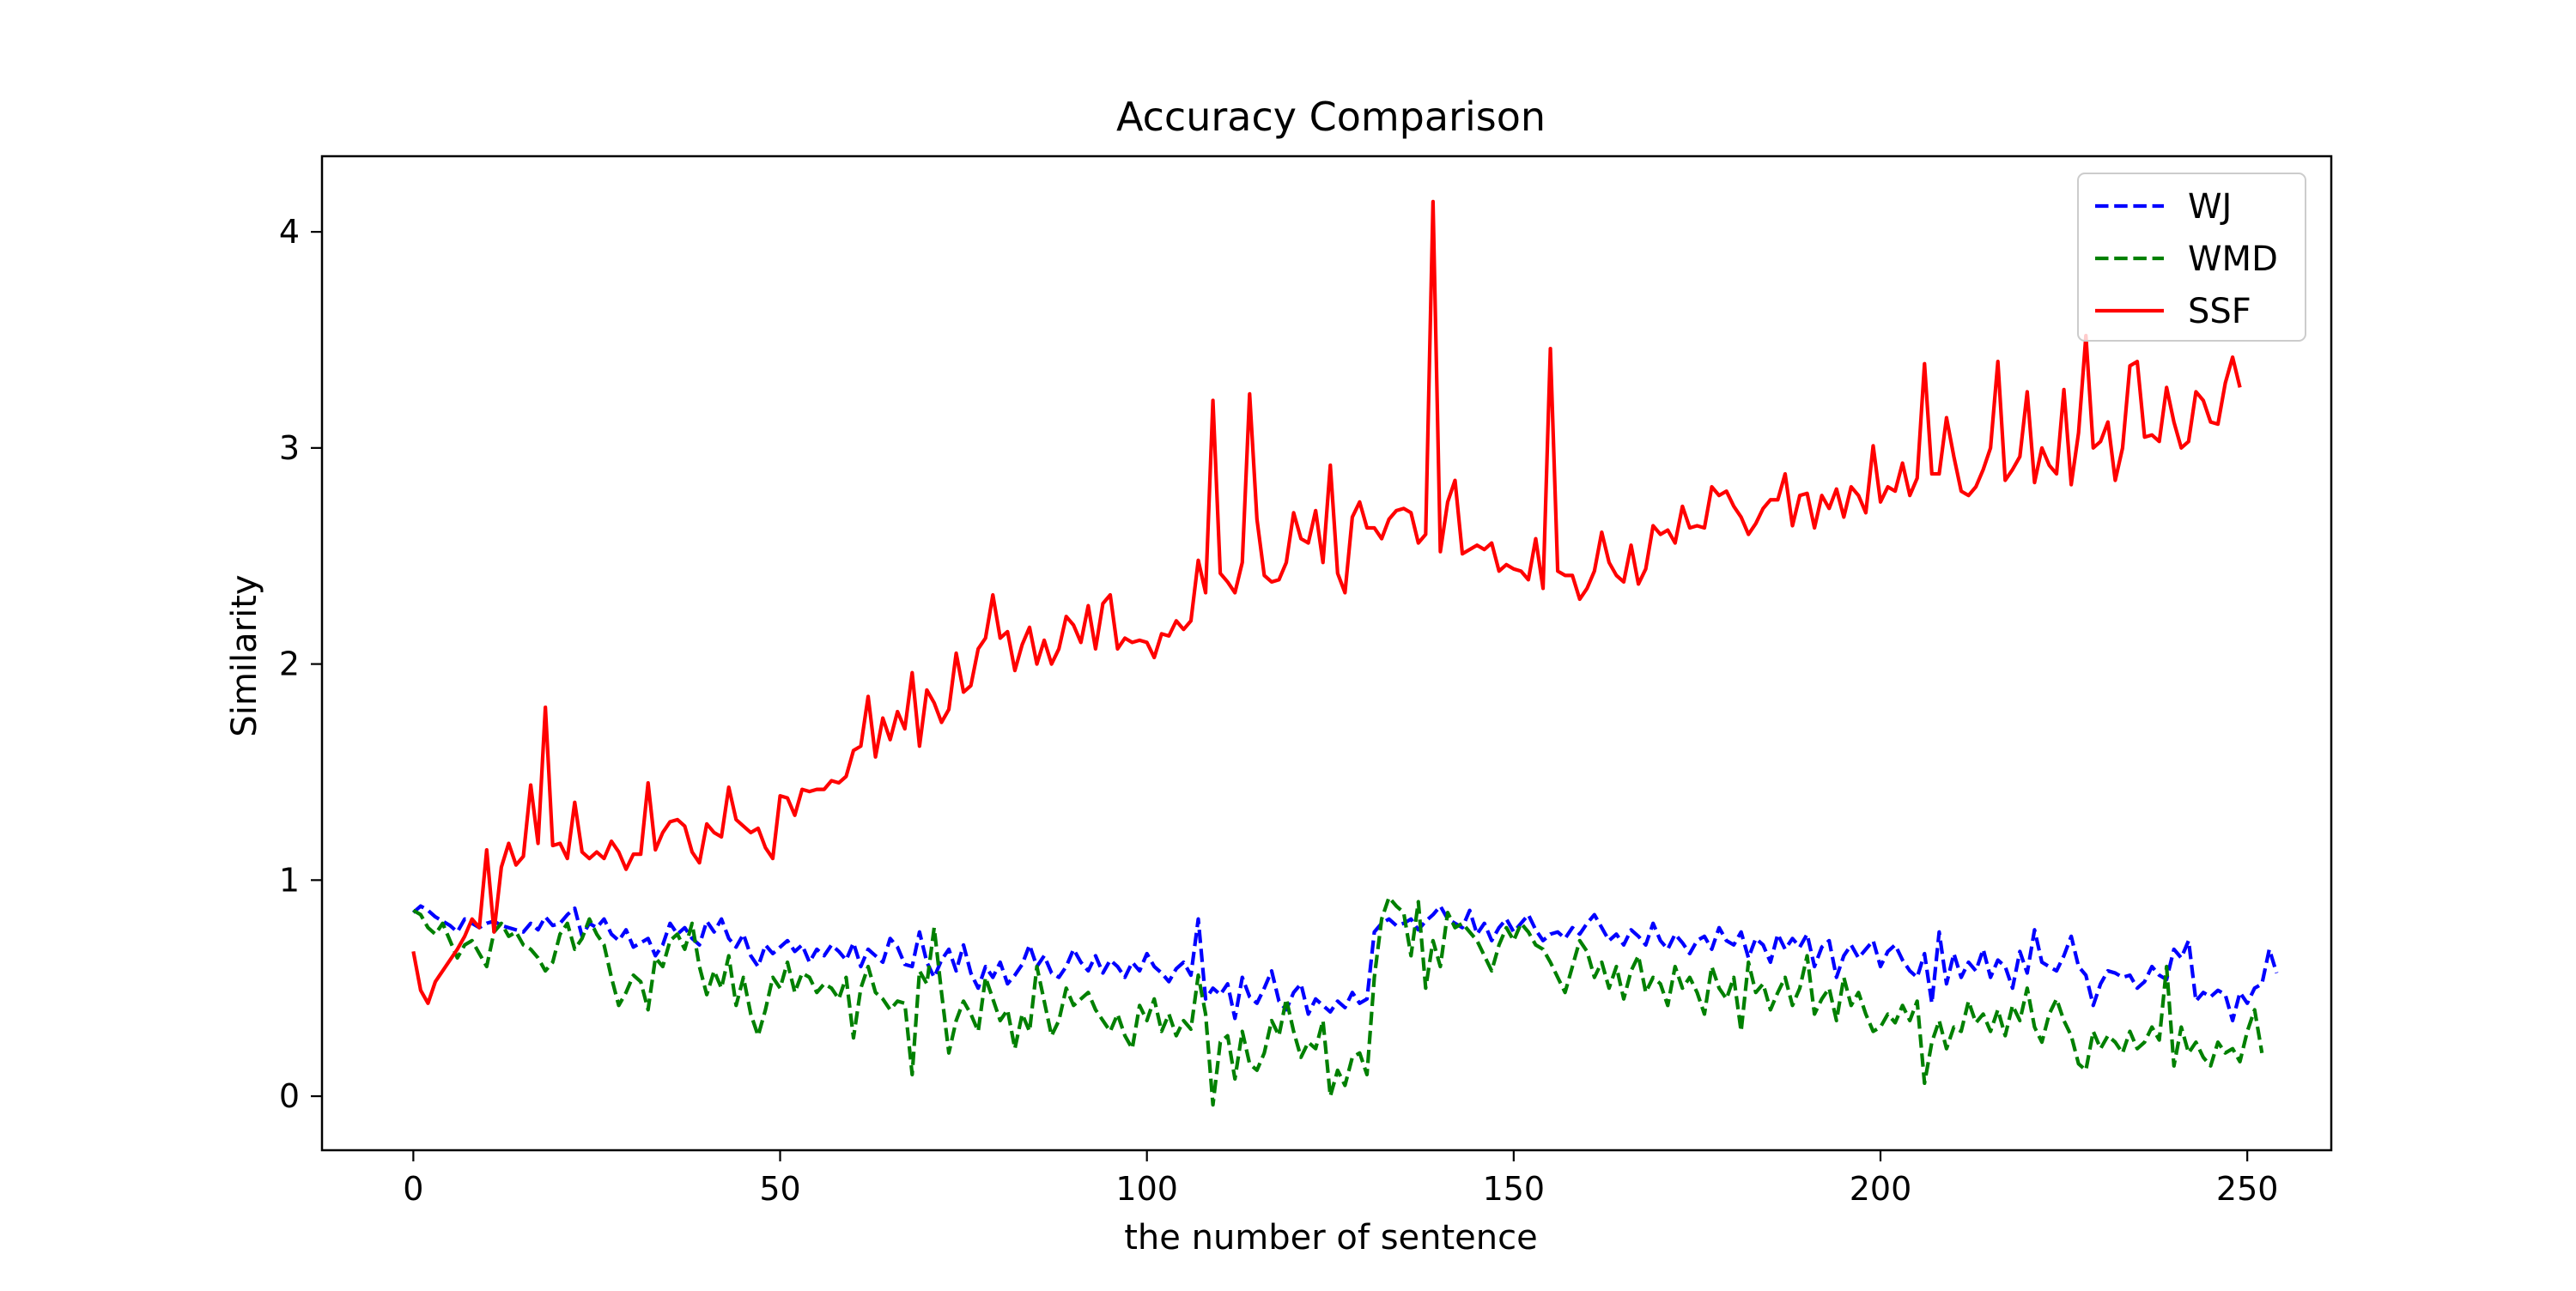 Image resolution: width=2576 pixels, height=1291 pixels. I want to click on x-tick-label: 0, so click(413, 1189).